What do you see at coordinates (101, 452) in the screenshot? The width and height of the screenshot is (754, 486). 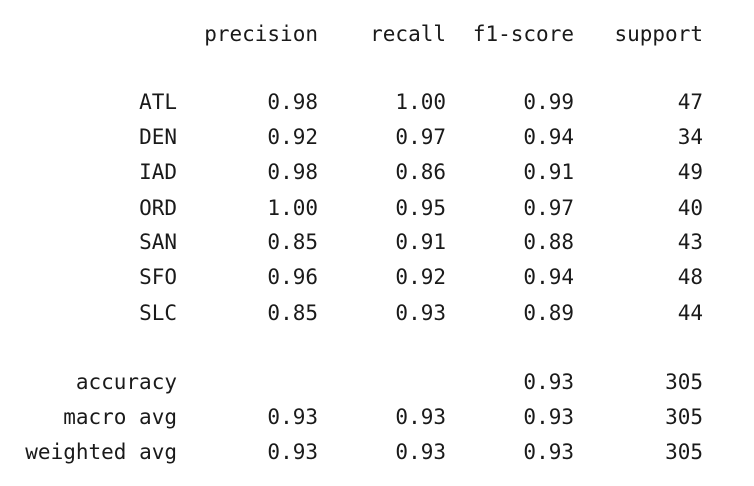 I see `row-label: weighted avg` at bounding box center [101, 452].